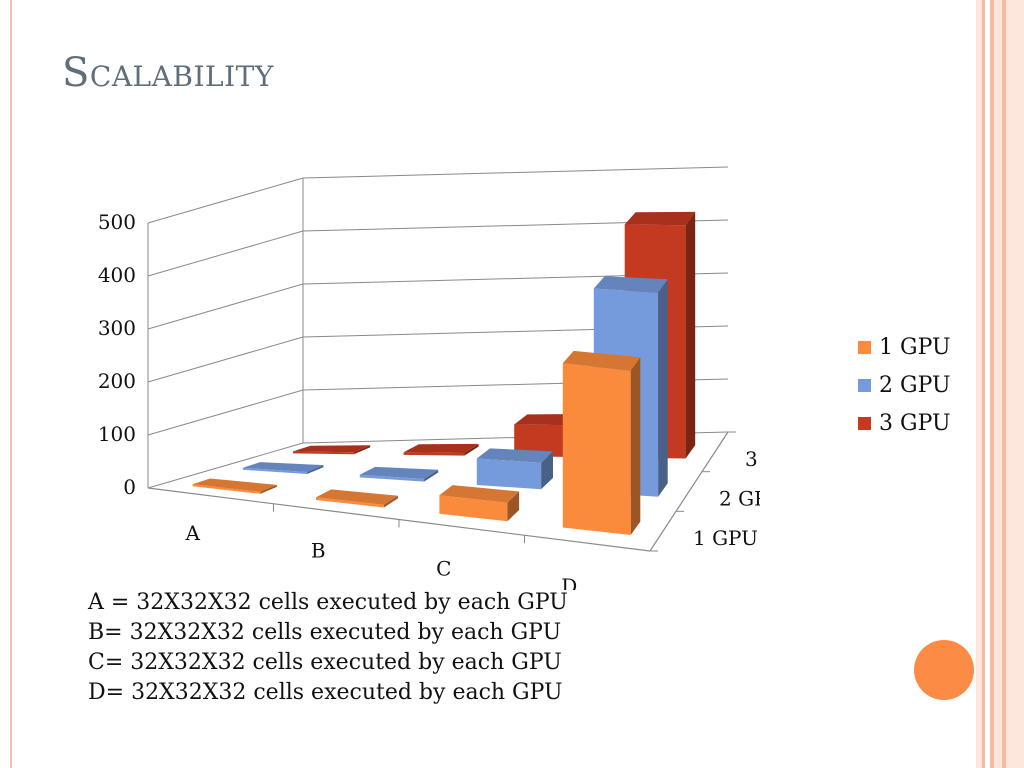  I want to click on bar-1-gpu-a-top, so click(234, 485).